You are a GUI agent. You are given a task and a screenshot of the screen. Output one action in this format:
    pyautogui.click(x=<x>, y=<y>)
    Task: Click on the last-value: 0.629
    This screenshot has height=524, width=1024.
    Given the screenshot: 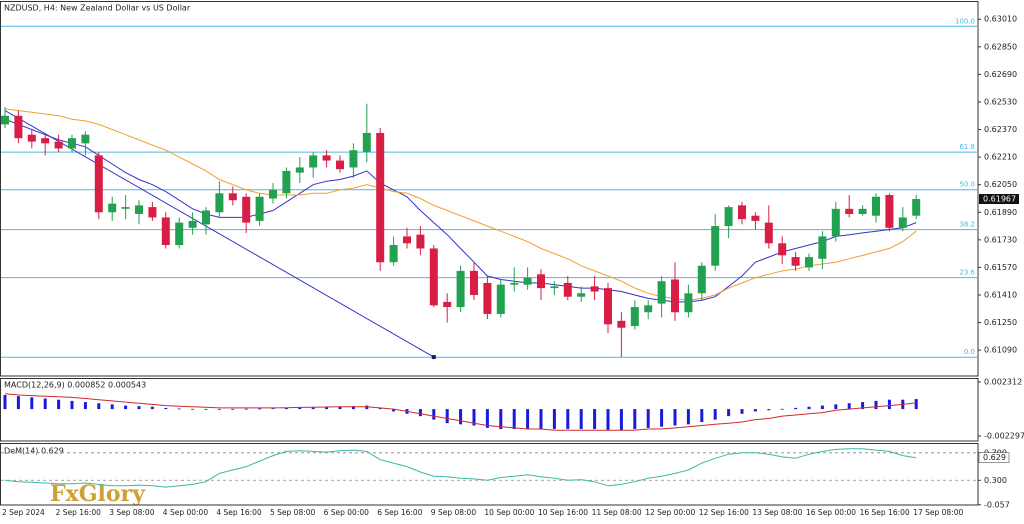 What is the action you would take?
    pyautogui.click(x=994, y=457)
    